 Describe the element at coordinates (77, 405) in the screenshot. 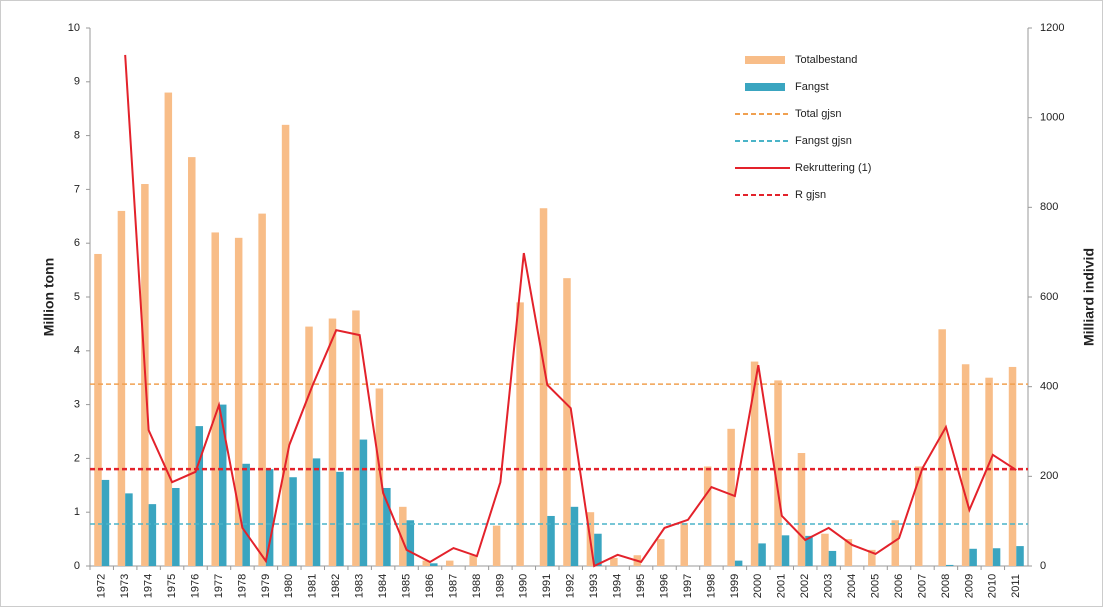

I see `y-tick-label: 3` at that location.